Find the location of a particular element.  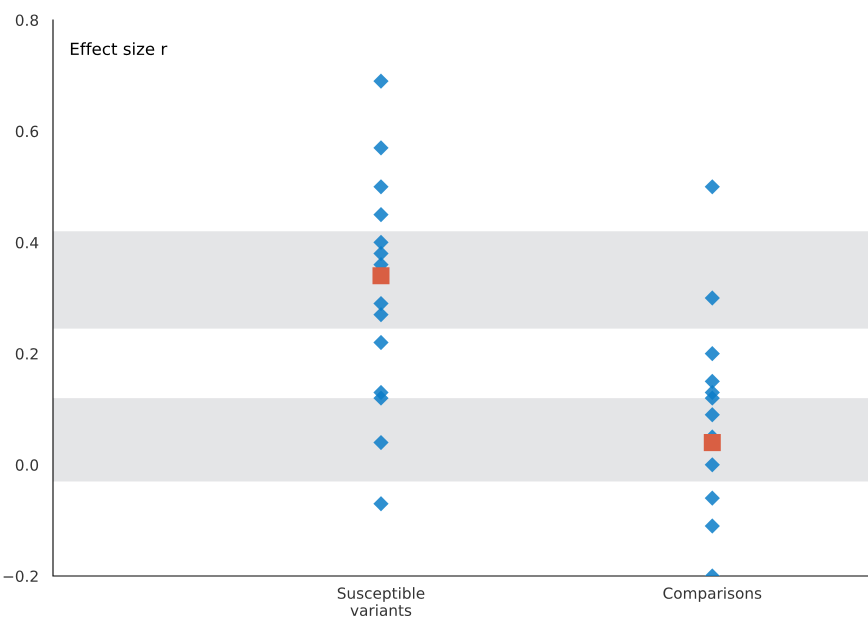

y-tick-label: −0.2 is located at coordinates (21, 576).